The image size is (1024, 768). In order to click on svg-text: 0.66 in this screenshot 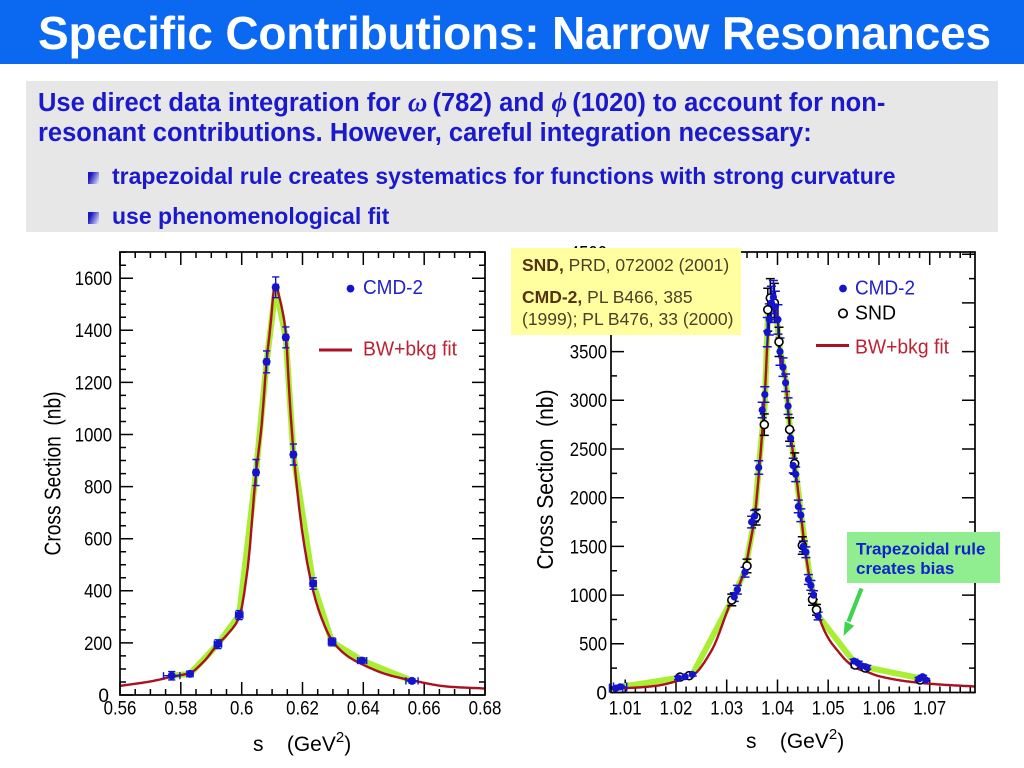, I will do `click(424, 709)`.